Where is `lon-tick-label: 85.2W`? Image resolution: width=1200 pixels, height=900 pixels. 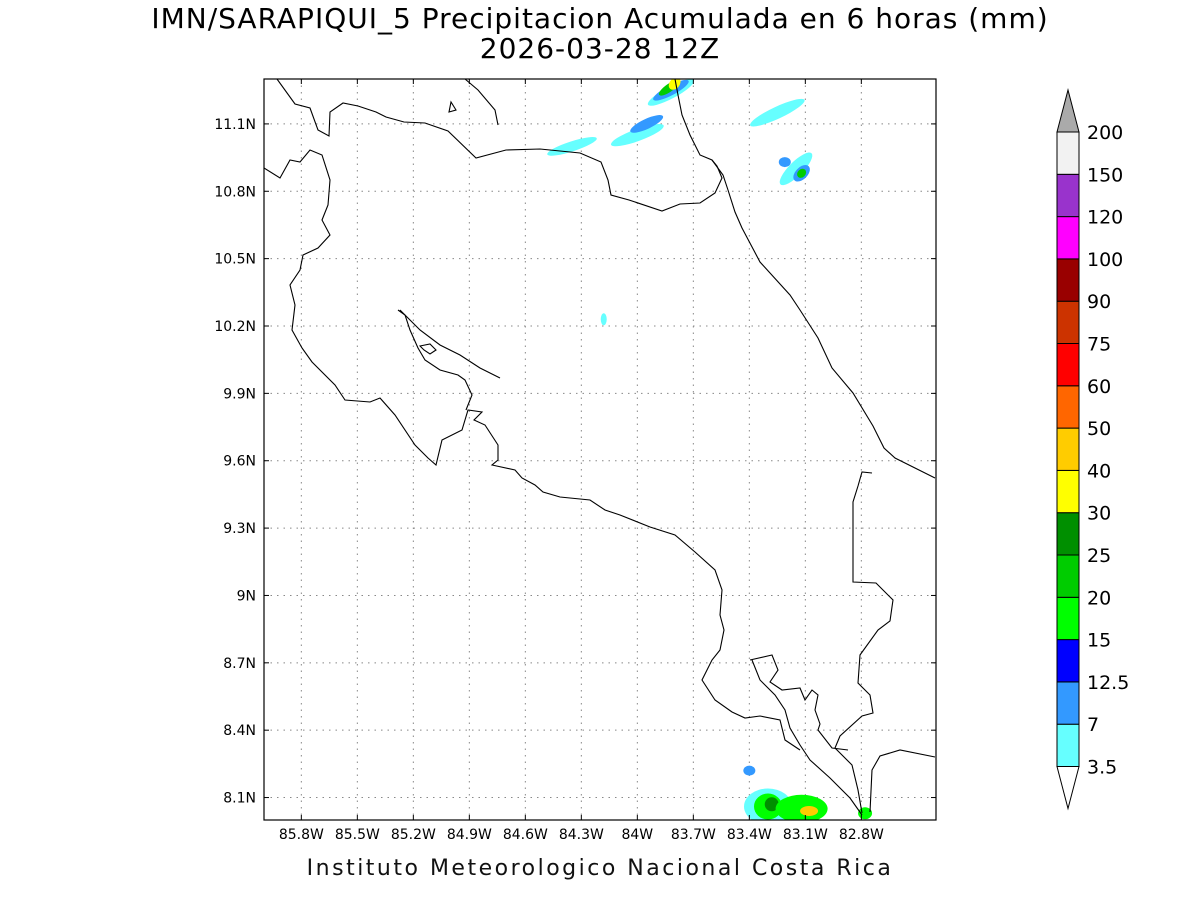
lon-tick-label: 85.2W is located at coordinates (413, 835).